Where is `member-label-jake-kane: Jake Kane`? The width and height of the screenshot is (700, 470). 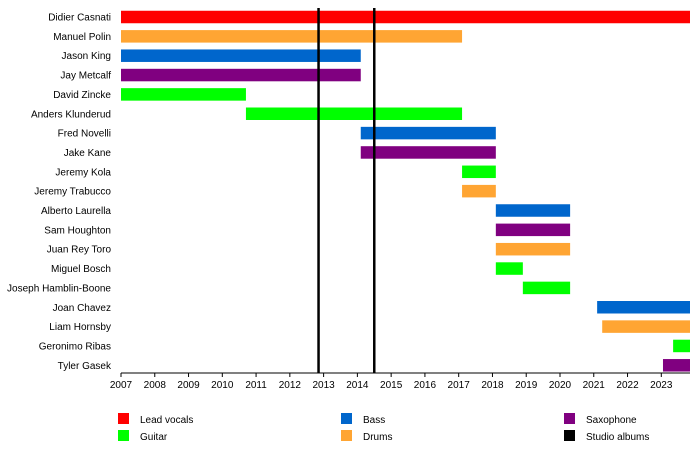
member-label-jake-kane: Jake Kane is located at coordinates (88, 153).